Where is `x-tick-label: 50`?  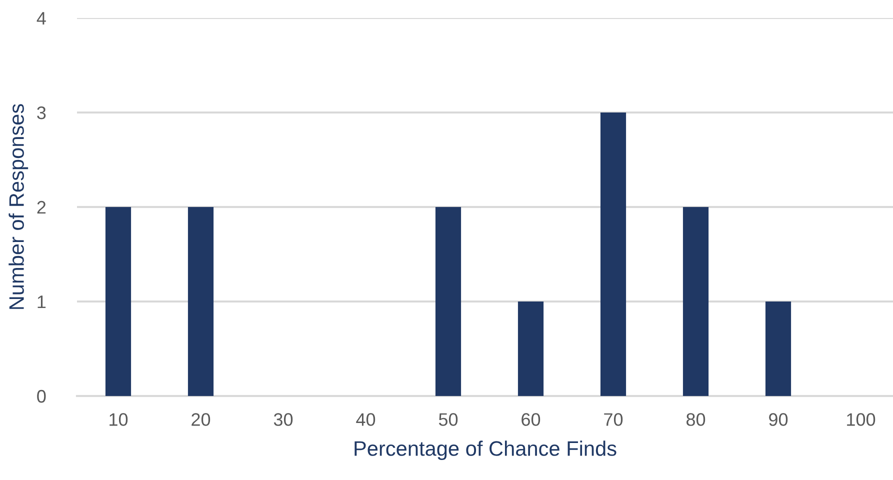 x-tick-label: 50 is located at coordinates (448, 419).